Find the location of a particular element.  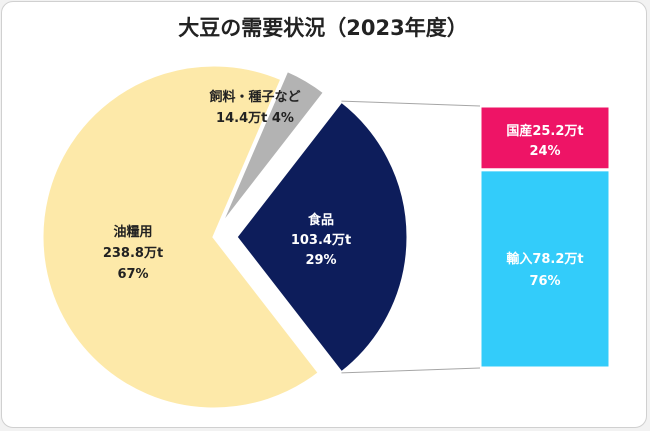

chart-title: 大豆の需要状況（2023年度） is located at coordinates (323, 28).